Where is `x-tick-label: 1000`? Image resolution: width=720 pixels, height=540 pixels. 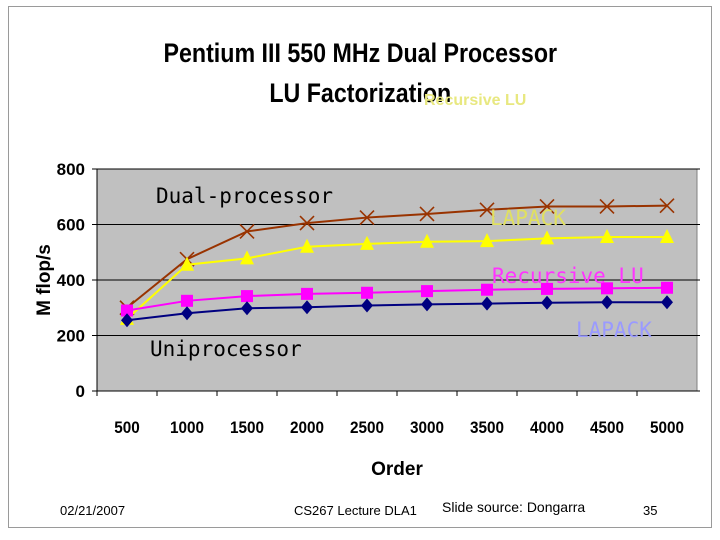
x-tick-label: 1000 is located at coordinates (187, 427).